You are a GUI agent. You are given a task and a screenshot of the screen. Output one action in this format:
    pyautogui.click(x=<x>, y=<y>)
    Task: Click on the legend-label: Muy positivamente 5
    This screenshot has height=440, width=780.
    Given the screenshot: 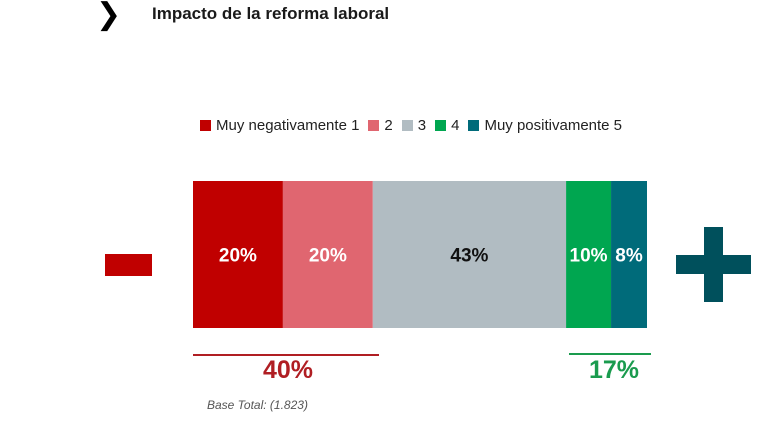 What is the action you would take?
    pyautogui.click(x=553, y=125)
    